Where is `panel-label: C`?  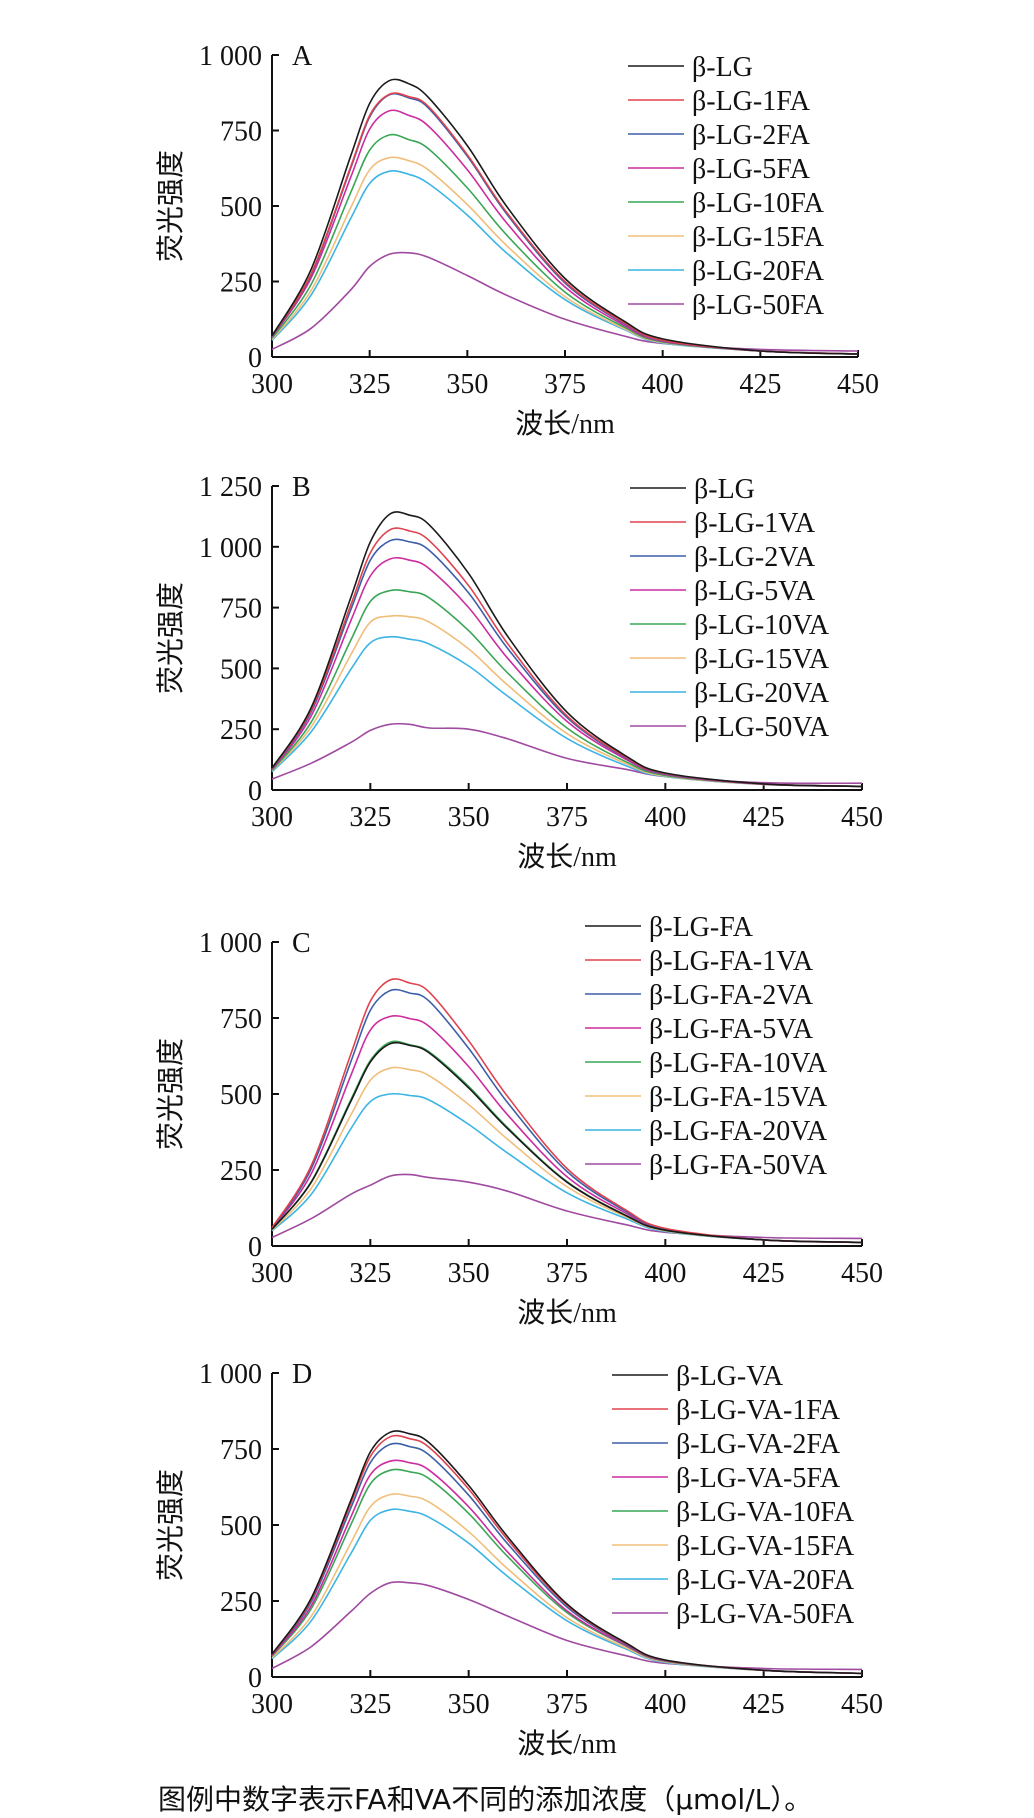
panel-label: C is located at coordinates (301, 943).